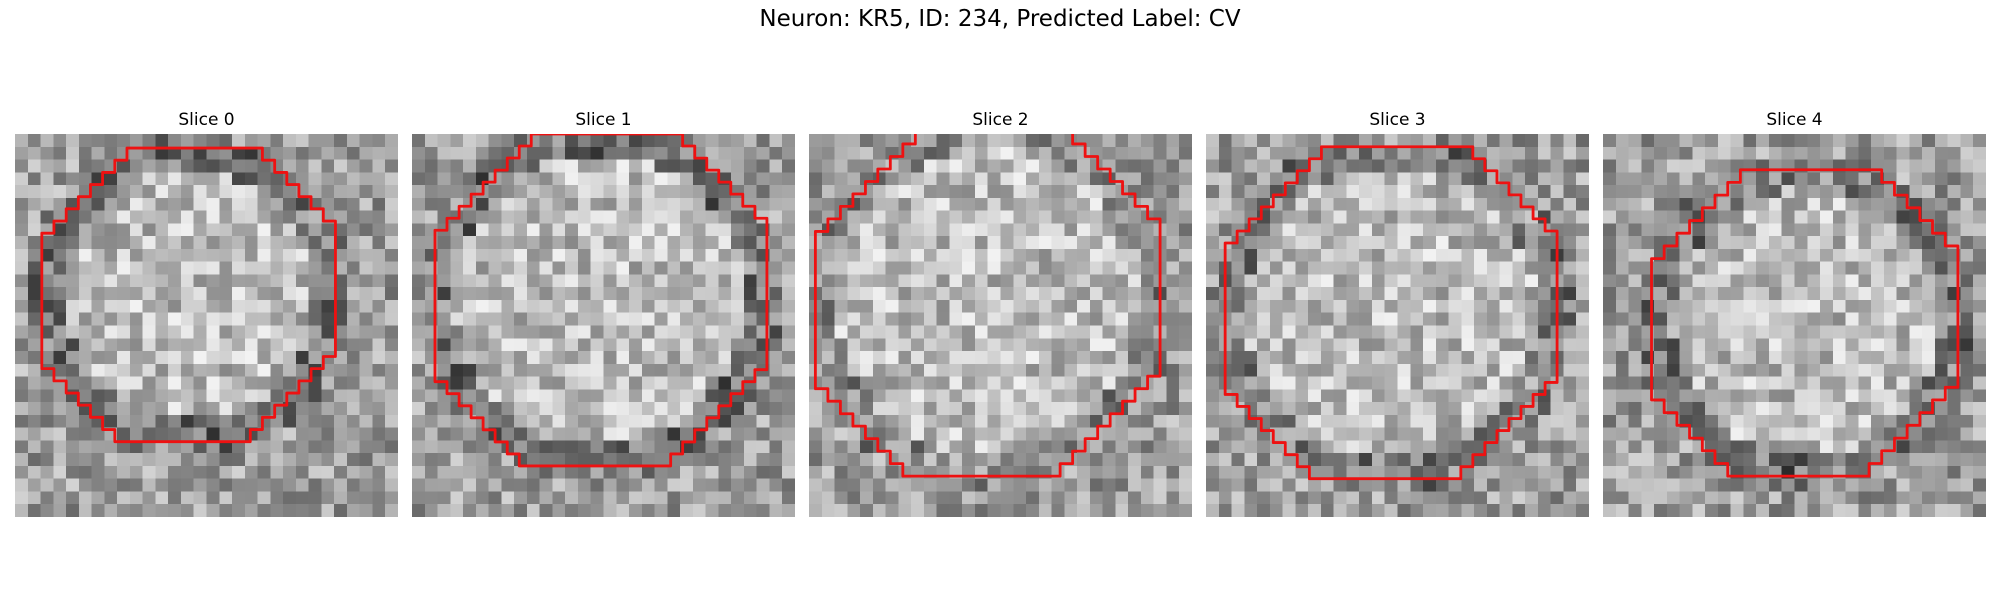 Image resolution: width=2000 pixels, height=600 pixels. I want to click on slice-panel-1: Slice 1, so click(603, 315).